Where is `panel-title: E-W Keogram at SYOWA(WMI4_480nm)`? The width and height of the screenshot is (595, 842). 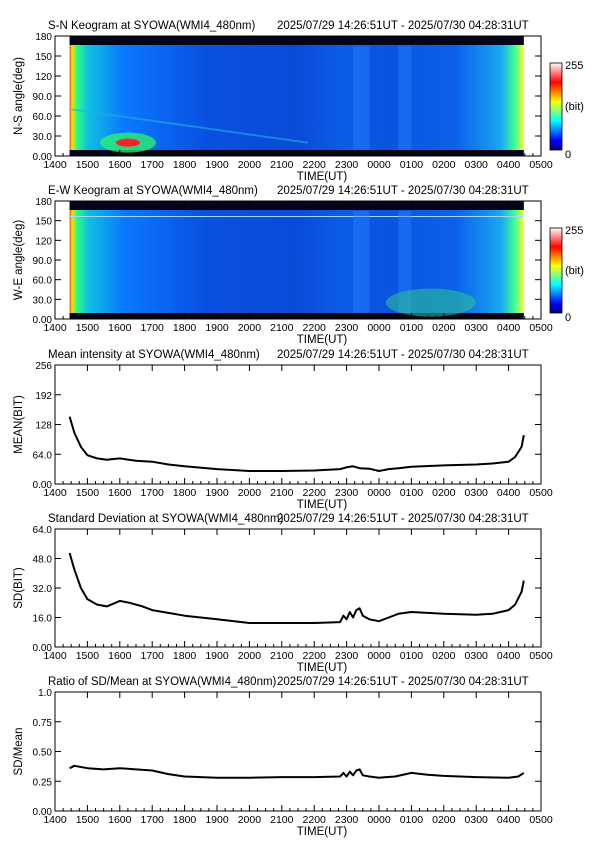
panel-title: E-W Keogram at SYOWA(WMI4_480nm) is located at coordinates (153, 191).